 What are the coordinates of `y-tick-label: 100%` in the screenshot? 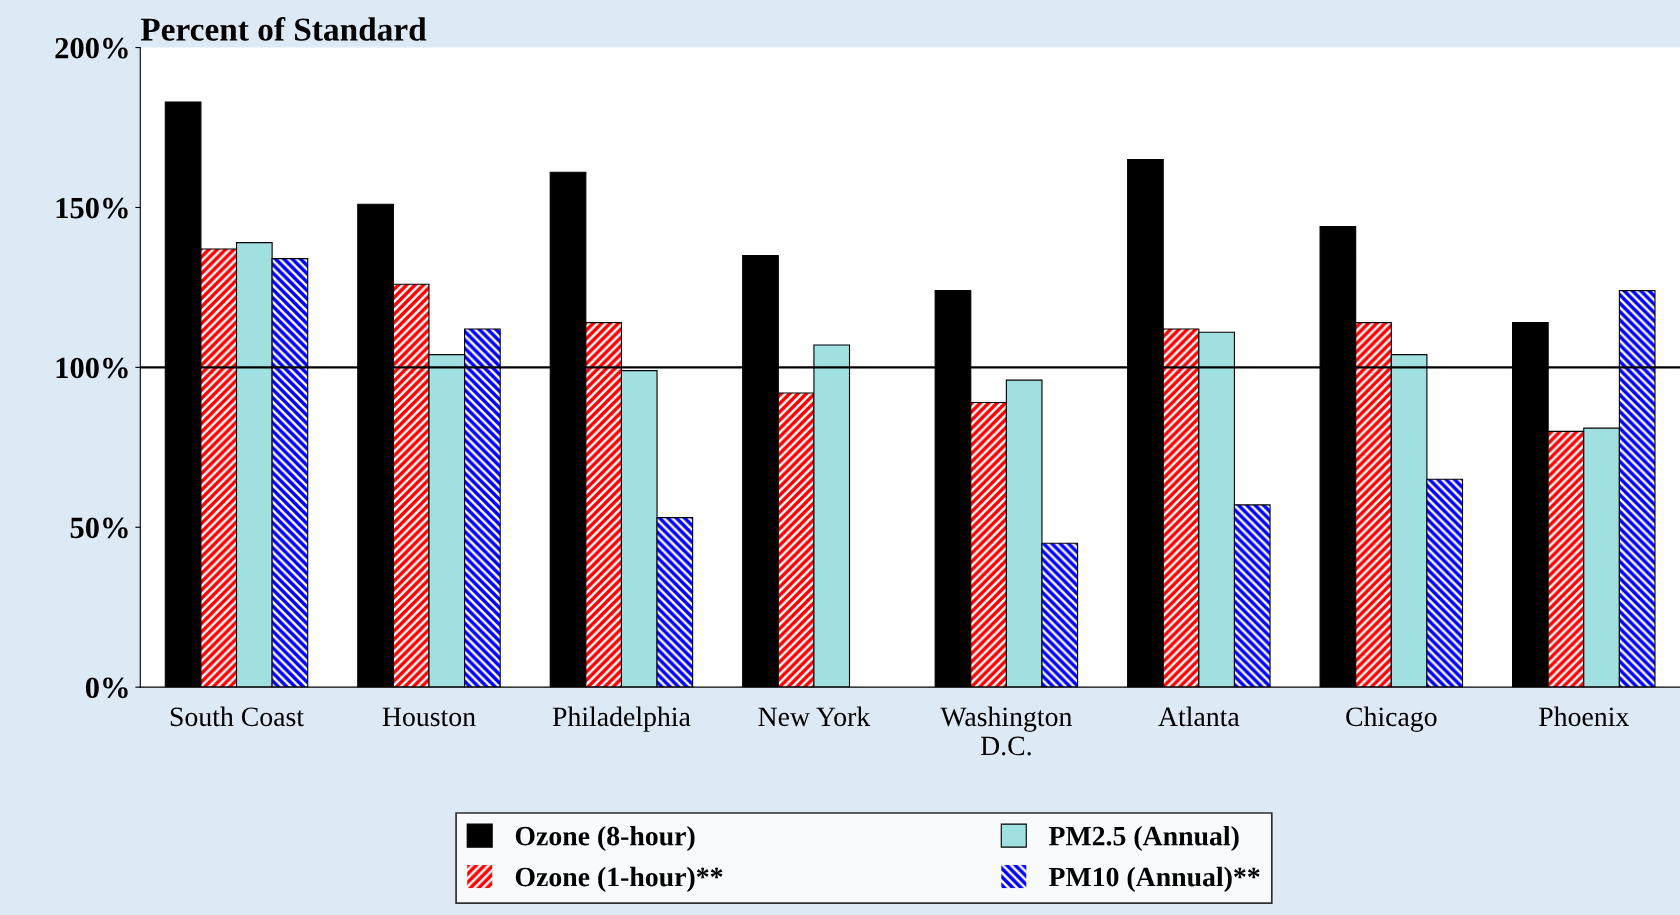 It's located at (92, 368).